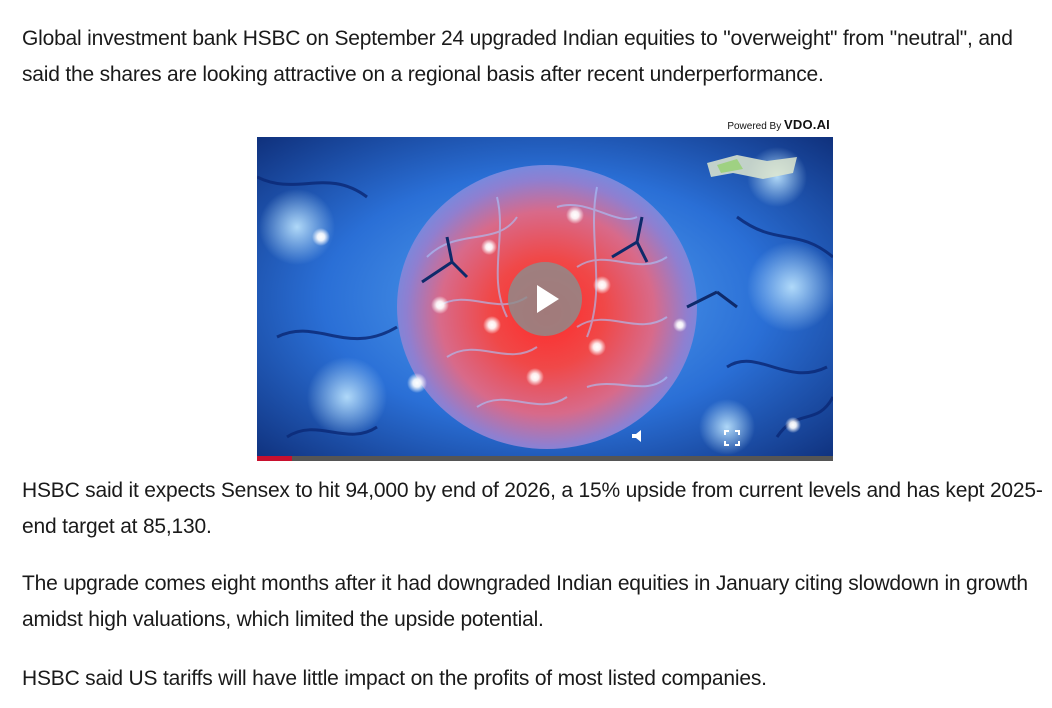  I want to click on video-progress-fill, so click(274, 458).